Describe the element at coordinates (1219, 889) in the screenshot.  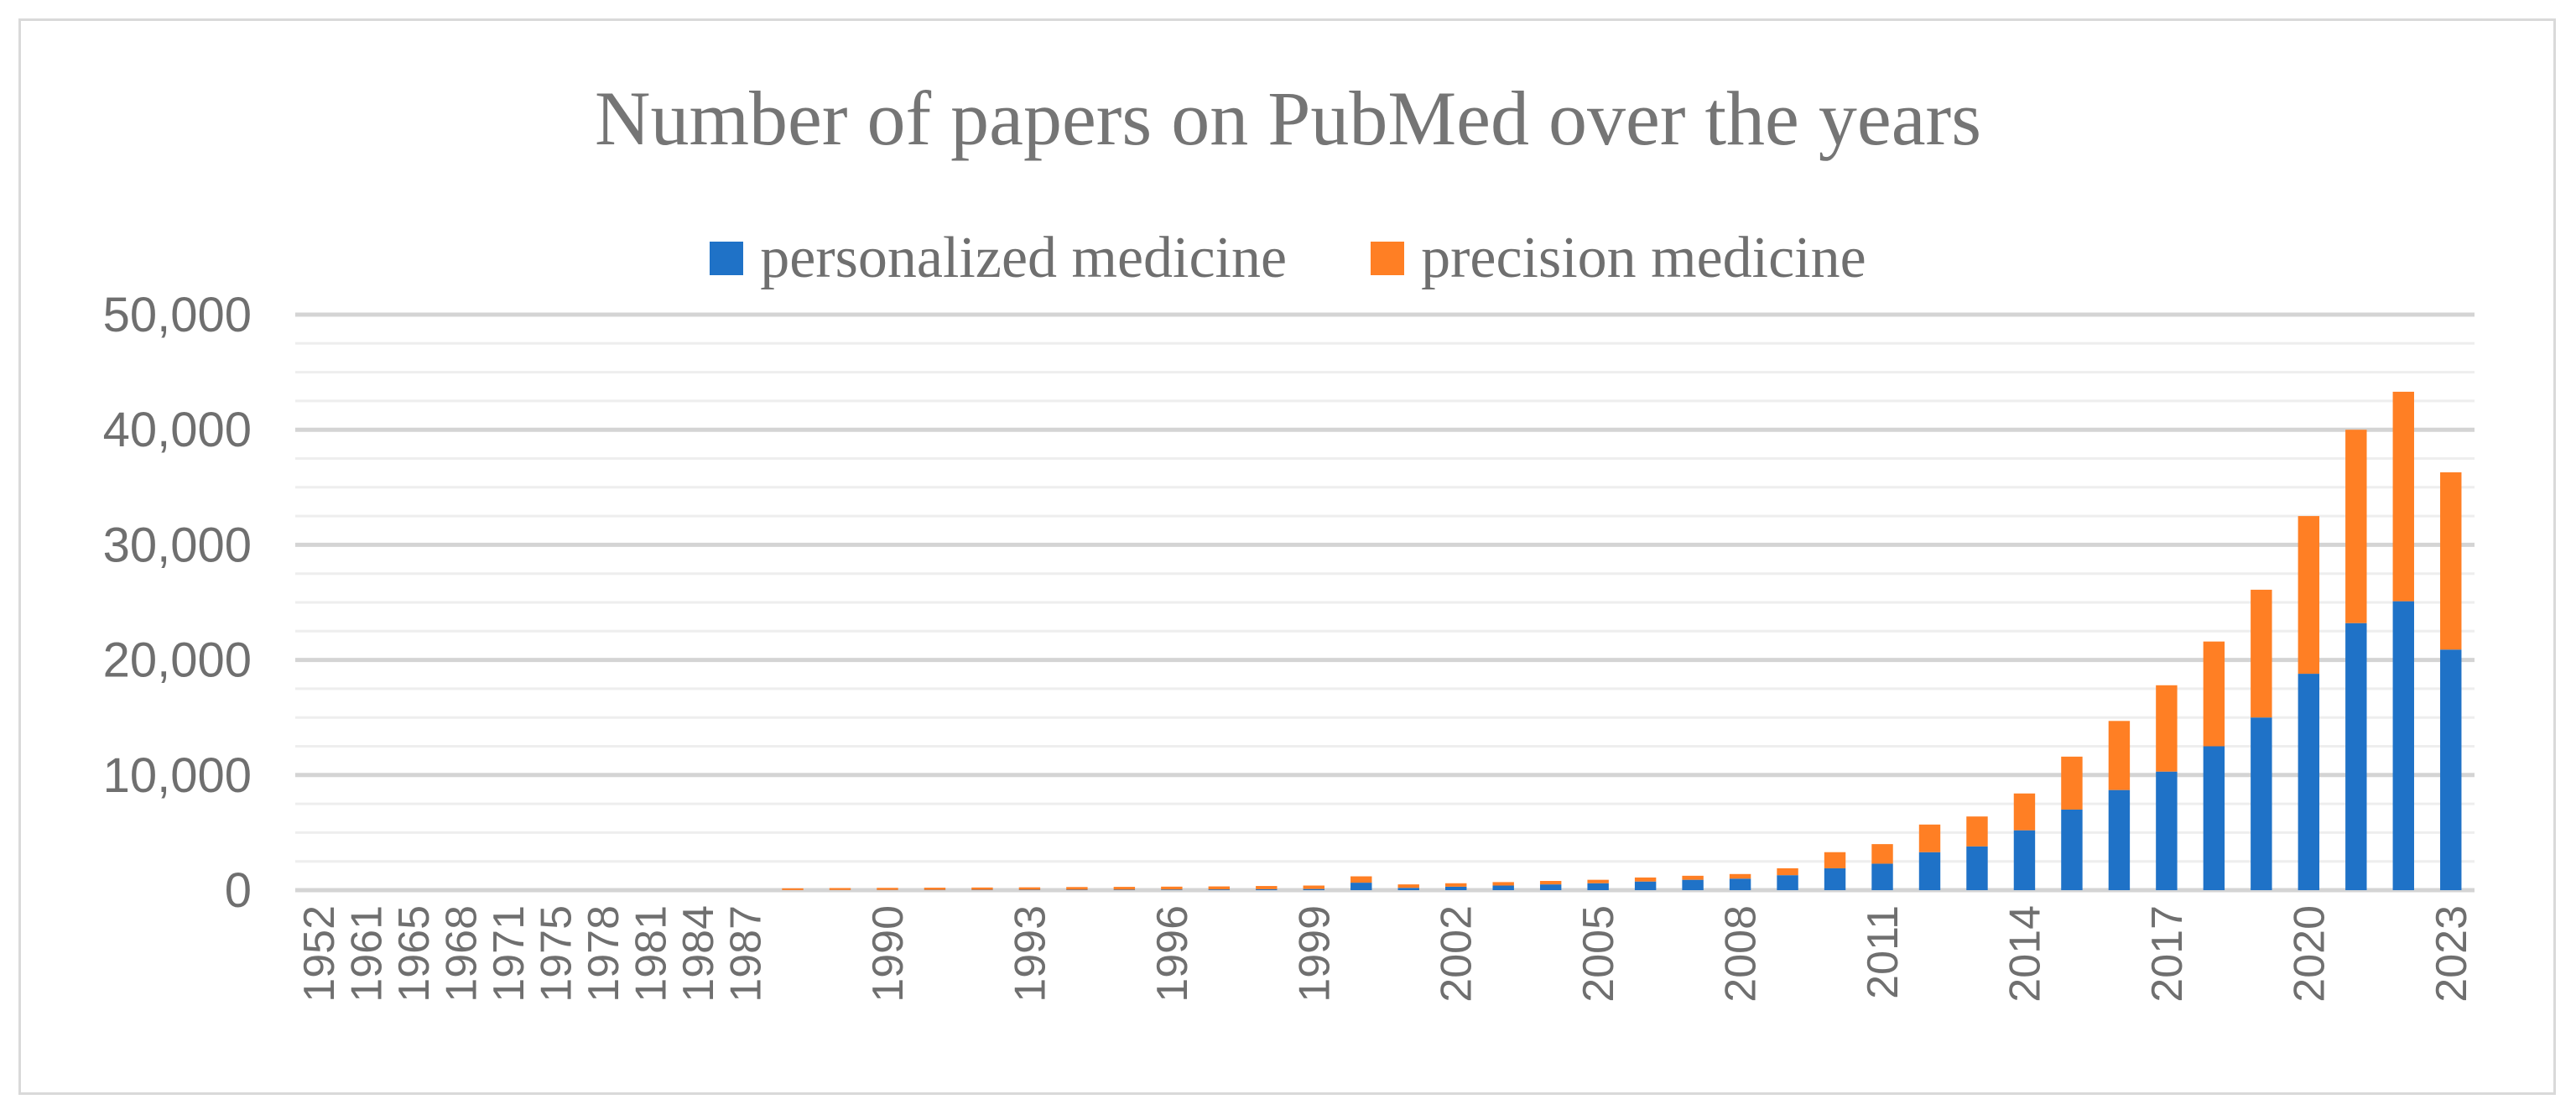
I see `bar-personalized-1997` at that location.